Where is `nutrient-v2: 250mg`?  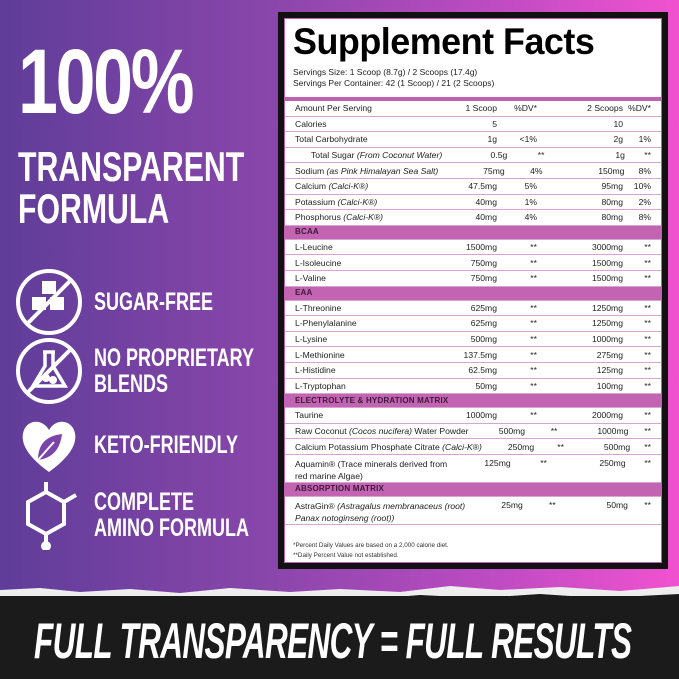 nutrient-v2: 250mg is located at coordinates (612, 462).